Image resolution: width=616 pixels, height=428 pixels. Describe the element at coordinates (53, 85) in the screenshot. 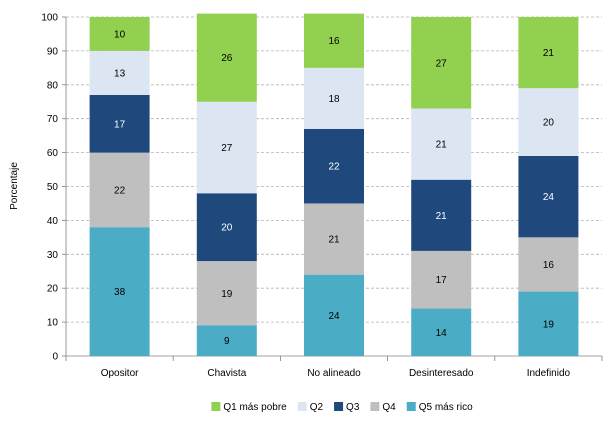

I see `y-tick-label: 80` at that location.